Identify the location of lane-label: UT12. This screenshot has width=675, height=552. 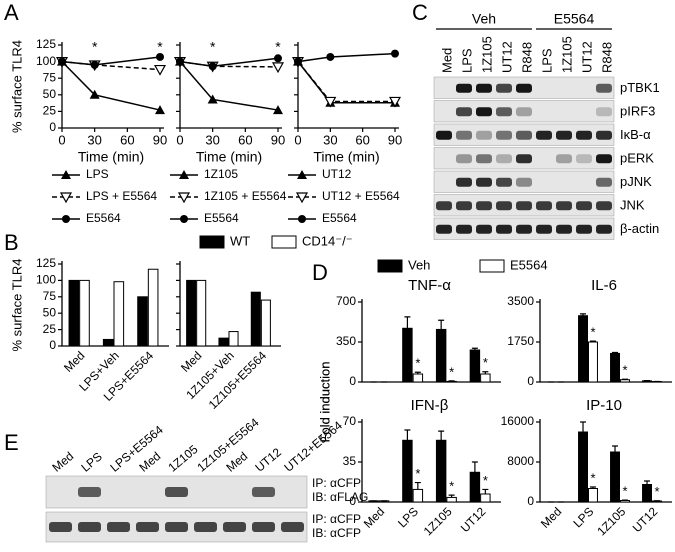
(506, 57).